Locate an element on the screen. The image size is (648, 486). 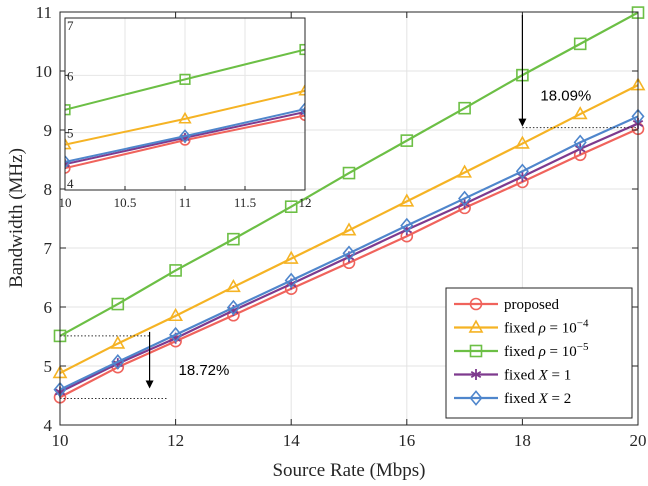
y-tick-label: 7 is located at coordinates (48, 248).